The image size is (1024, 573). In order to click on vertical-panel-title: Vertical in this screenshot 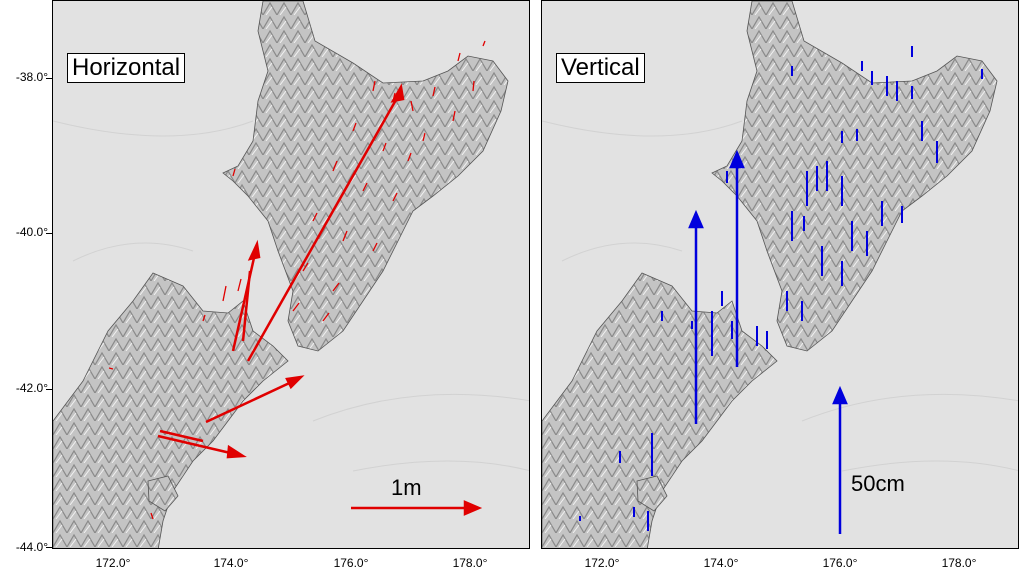, I will do `click(600, 68)`.